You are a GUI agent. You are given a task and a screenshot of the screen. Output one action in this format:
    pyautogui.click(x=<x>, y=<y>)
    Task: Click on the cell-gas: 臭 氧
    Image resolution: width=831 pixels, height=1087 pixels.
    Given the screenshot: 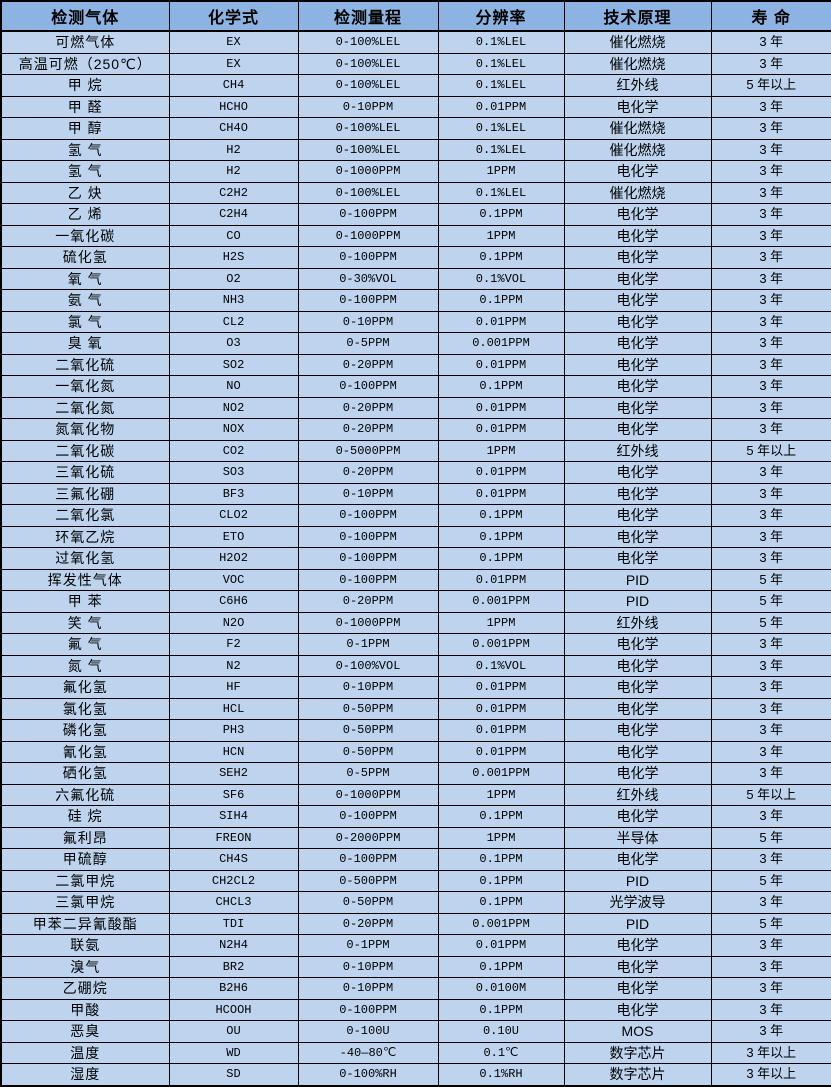 What is the action you would take?
    pyautogui.click(x=85, y=343)
    